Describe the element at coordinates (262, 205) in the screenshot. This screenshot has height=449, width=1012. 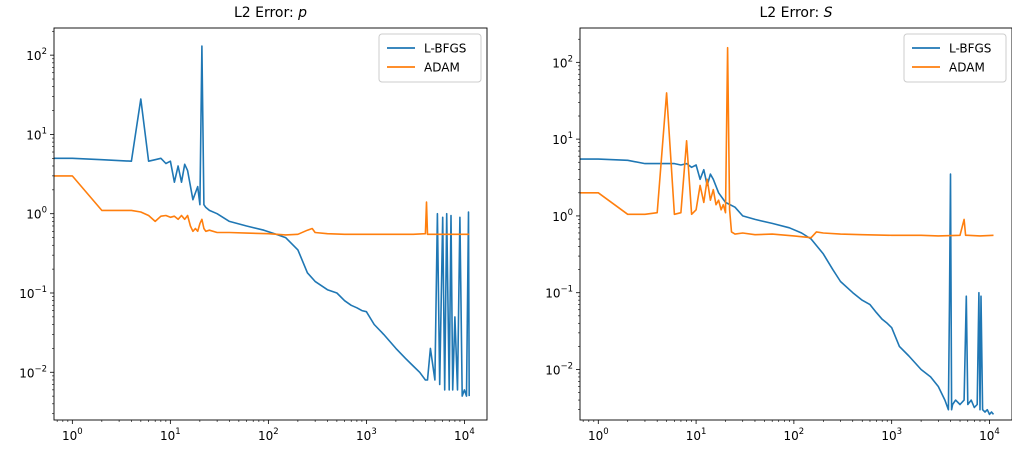
I see `series-line-adam` at that location.